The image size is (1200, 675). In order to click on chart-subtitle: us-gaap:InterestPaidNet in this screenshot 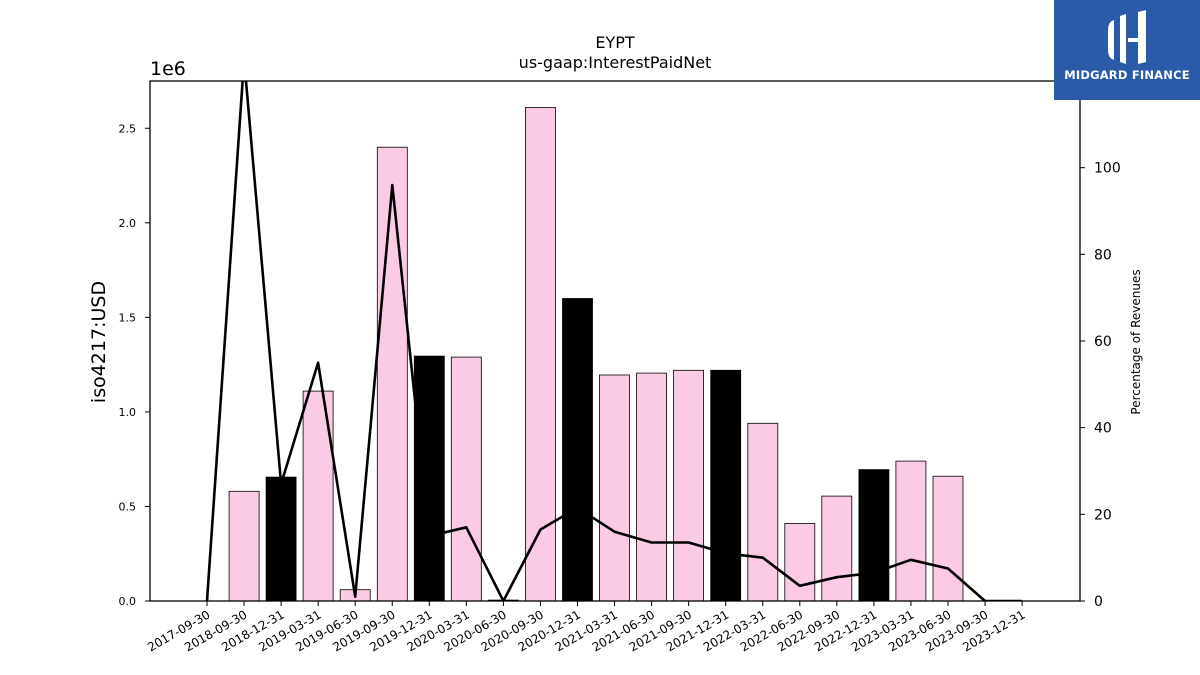, I will do `click(615, 62)`.